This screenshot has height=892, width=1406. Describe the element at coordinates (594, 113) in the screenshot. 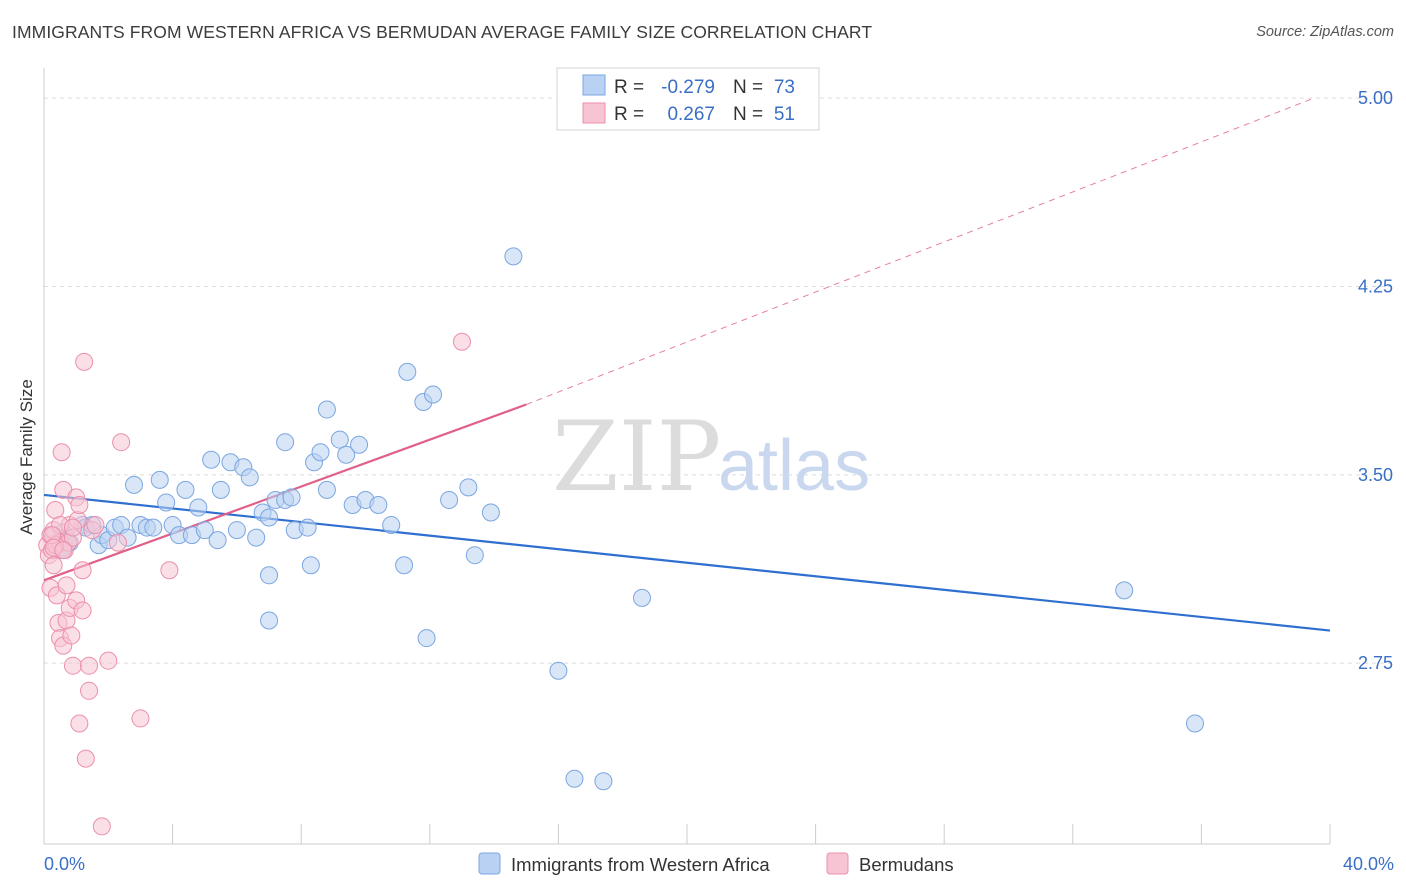

I see `legend-pink-swatch` at that location.